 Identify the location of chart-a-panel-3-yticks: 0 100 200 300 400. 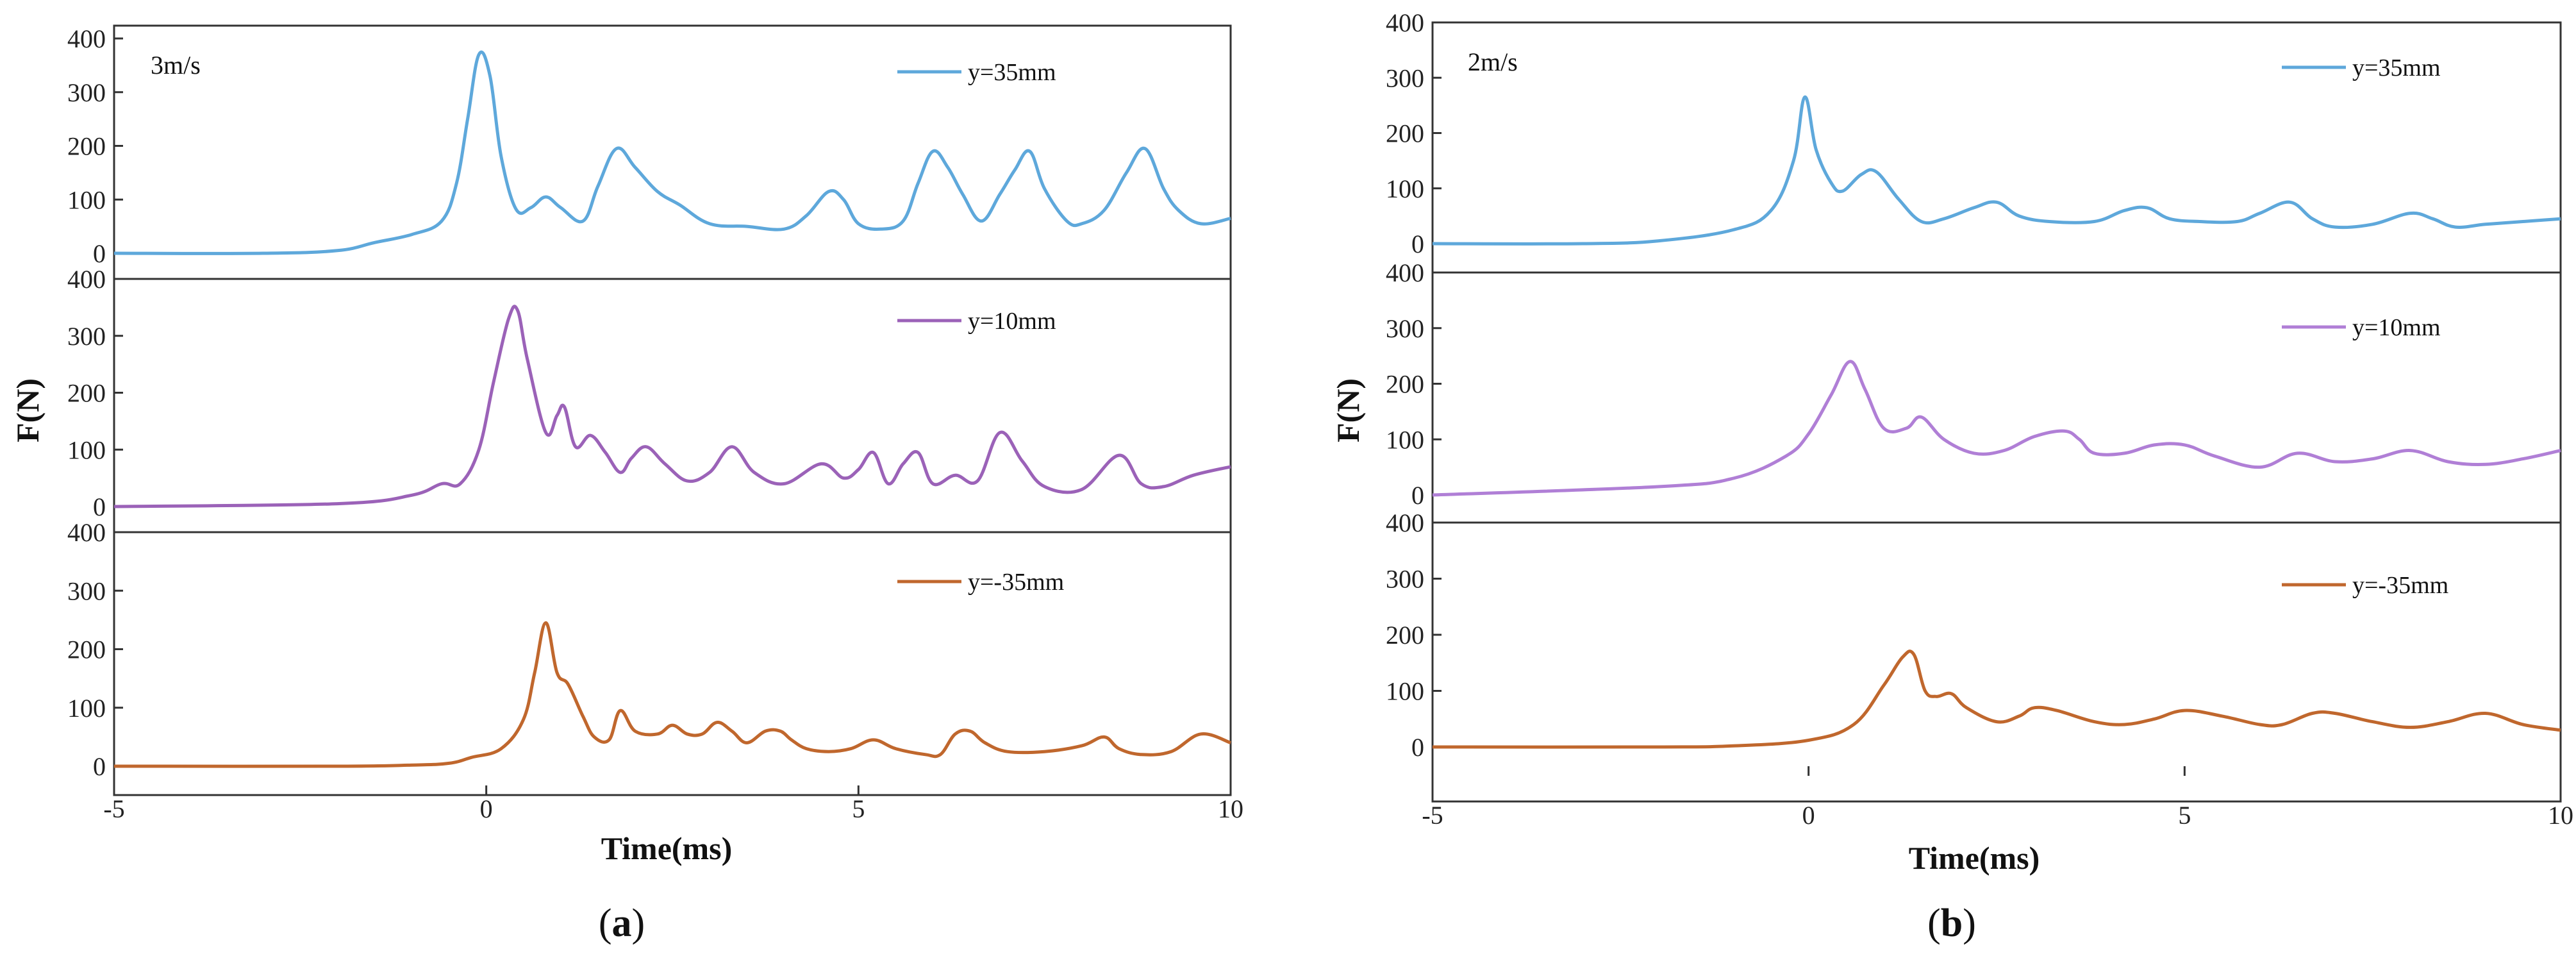
(95, 649).